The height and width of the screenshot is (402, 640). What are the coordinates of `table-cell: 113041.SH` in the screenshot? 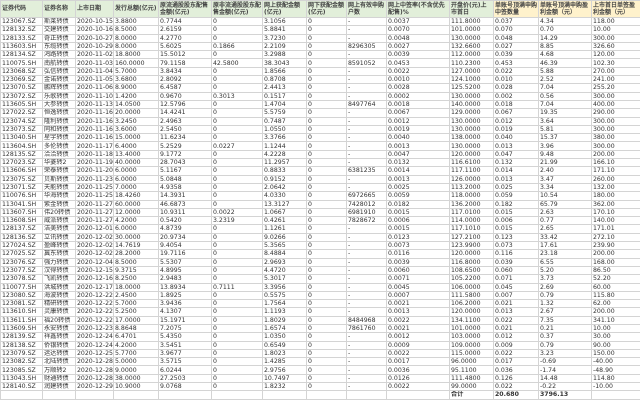 It's located at (21, 204).